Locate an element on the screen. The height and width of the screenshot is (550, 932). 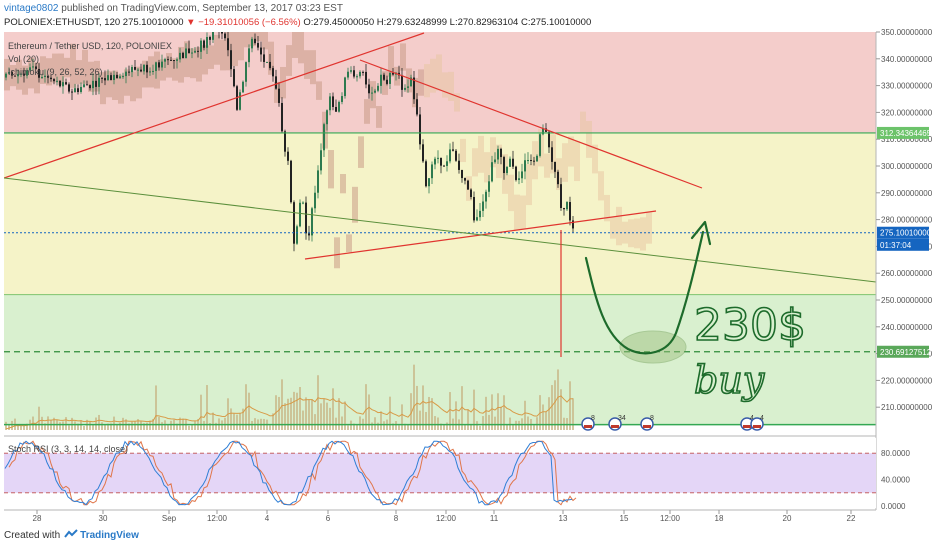
event-markers: 8 34 8 4 4 is located at coordinates (672, 423).